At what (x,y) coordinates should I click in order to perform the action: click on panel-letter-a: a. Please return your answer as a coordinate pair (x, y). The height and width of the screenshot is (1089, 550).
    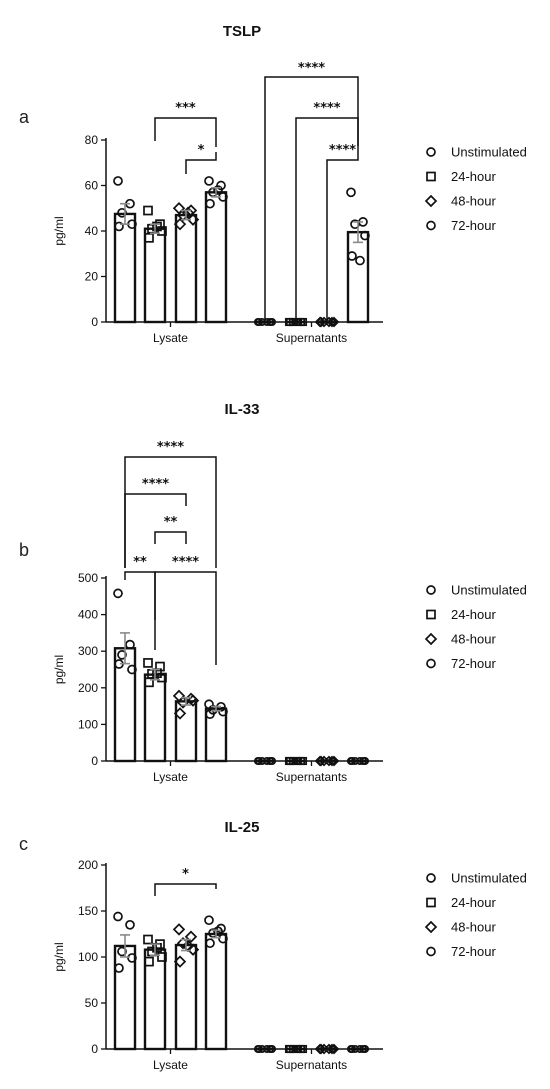
    Looking at the image, I should click on (24, 117).